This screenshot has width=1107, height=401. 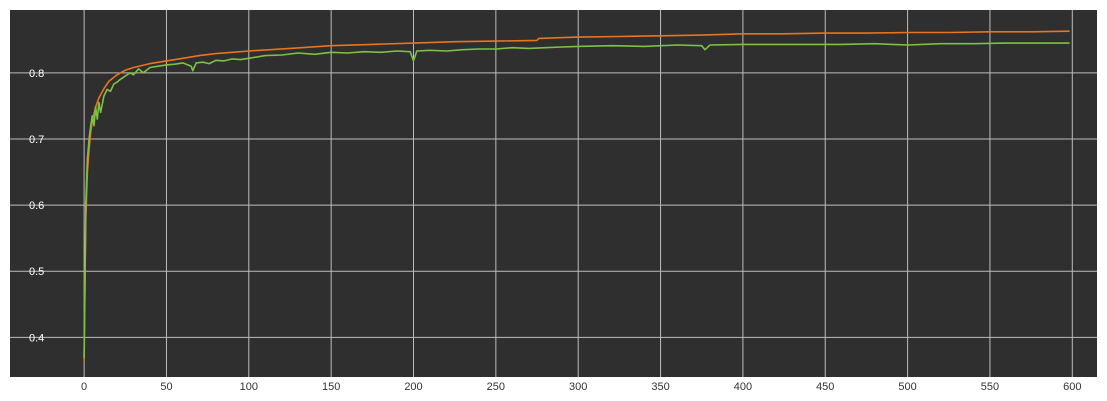 What do you see at coordinates (743, 387) in the screenshot?
I see `x-tick-label: 400` at bounding box center [743, 387].